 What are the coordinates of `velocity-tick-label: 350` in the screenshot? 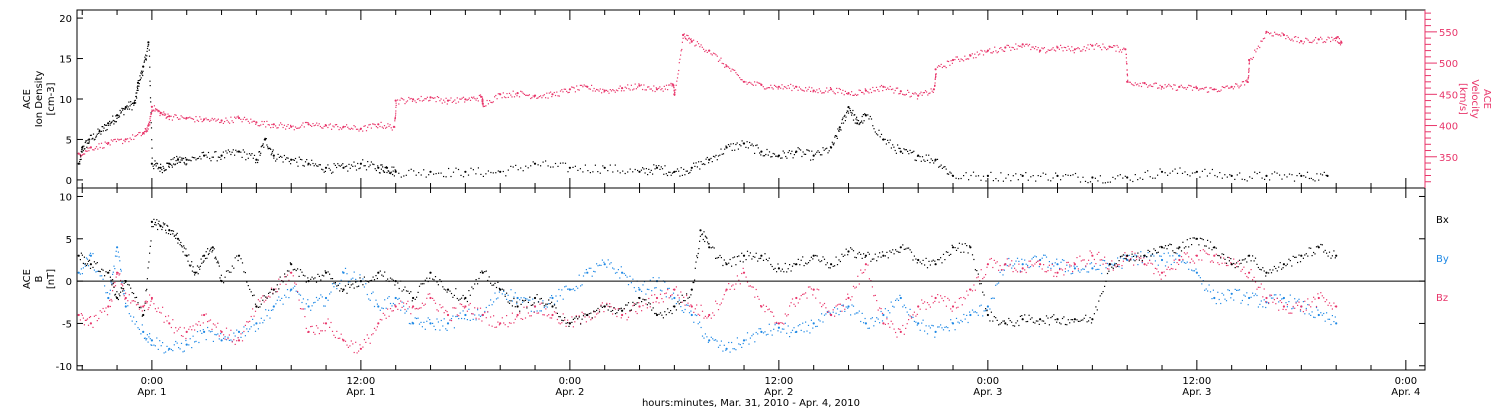 It's located at (1448, 158).